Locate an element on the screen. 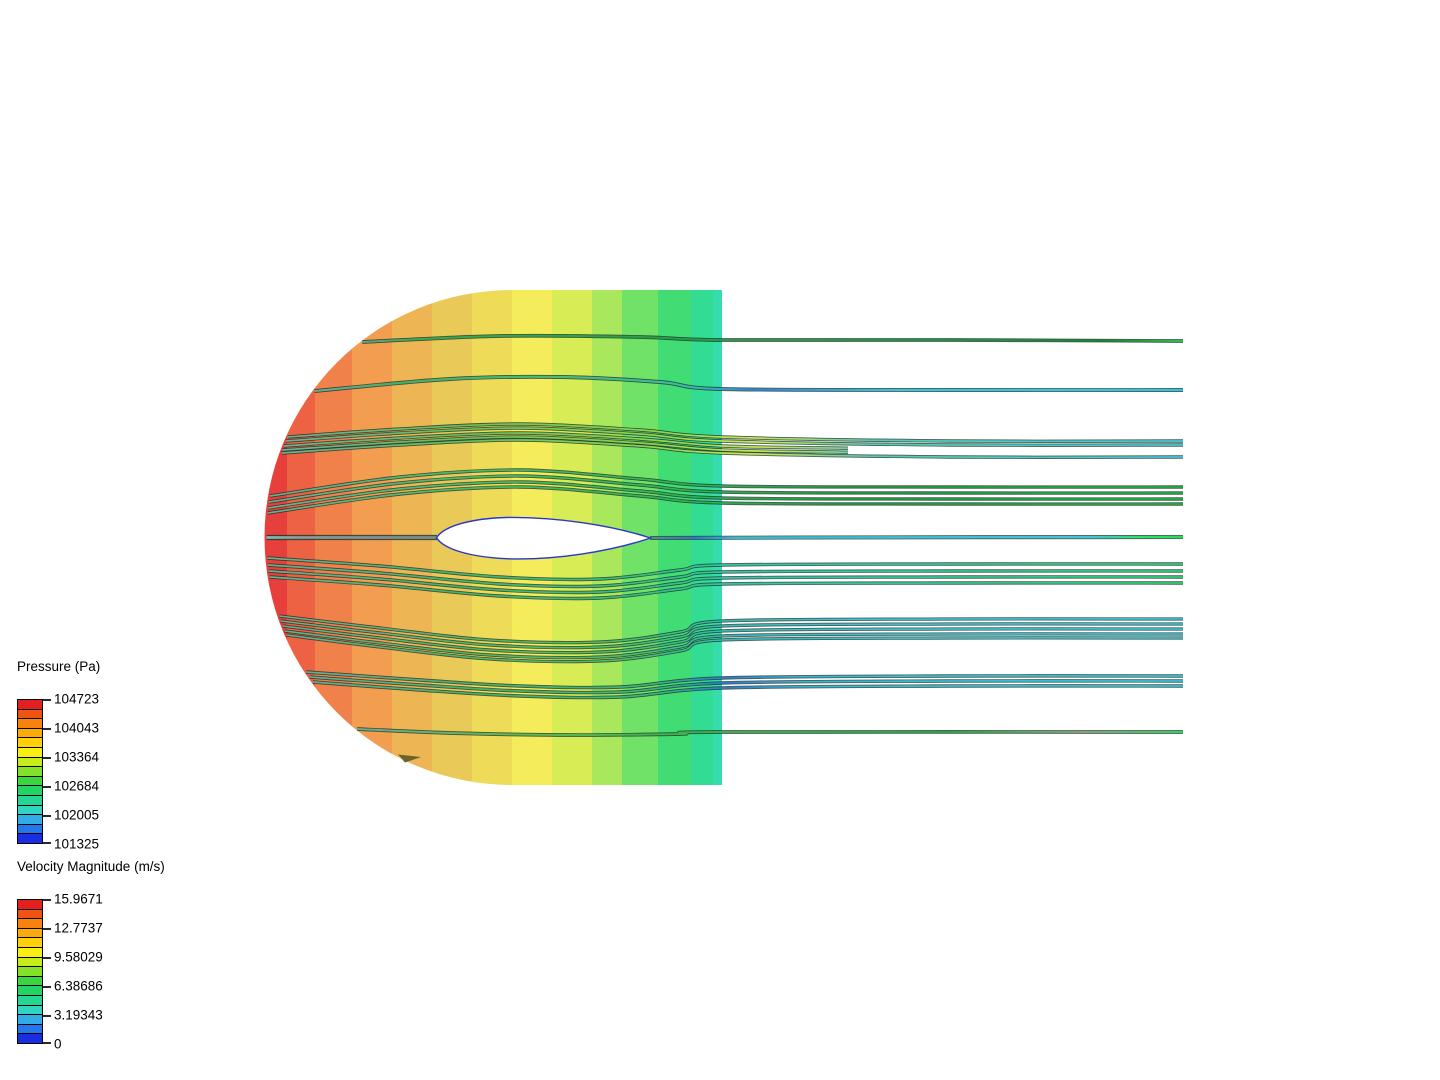  wake-line is located at coordinates (916, 537).